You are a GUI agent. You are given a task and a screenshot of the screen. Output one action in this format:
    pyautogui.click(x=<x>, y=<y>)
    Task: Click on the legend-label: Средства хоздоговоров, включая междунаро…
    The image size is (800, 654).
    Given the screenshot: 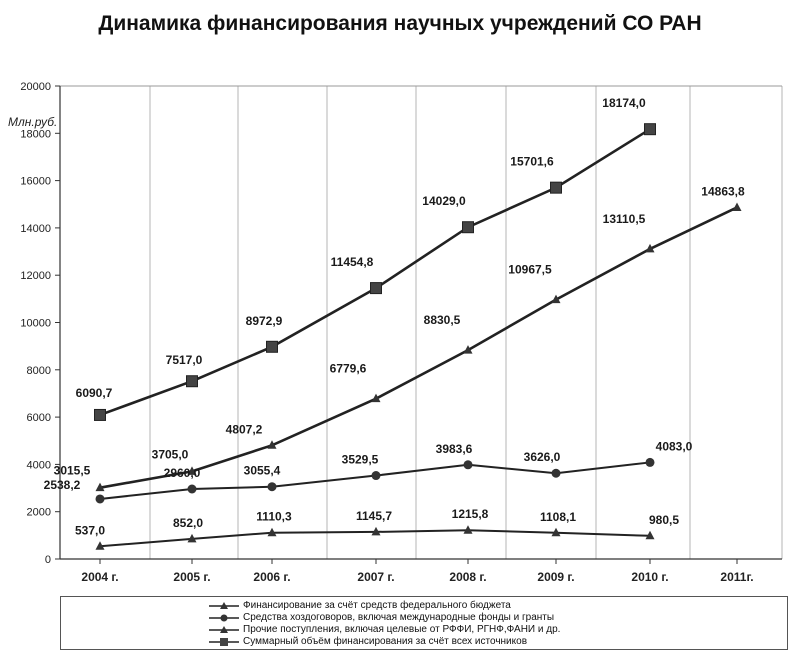 What is the action you would take?
    pyautogui.click(x=399, y=617)
    